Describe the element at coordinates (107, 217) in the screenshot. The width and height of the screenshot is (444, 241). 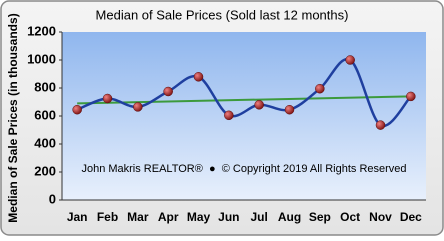
I see `x-tick-label: Feb` at that location.